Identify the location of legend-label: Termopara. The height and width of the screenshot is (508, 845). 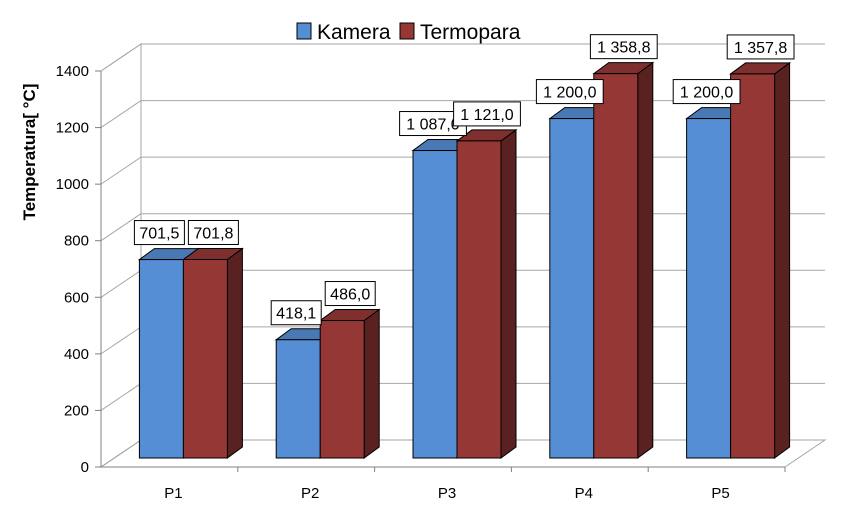
(470, 32).